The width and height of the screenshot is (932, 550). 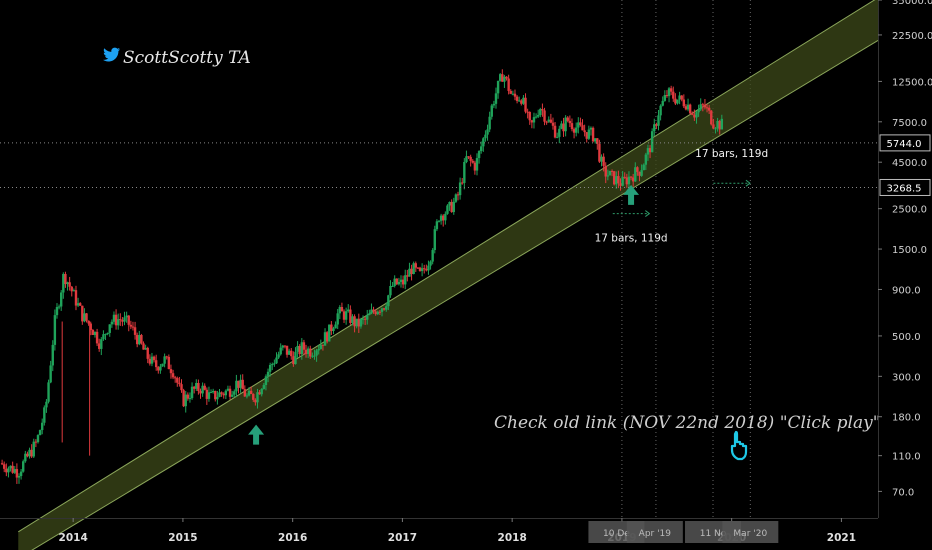 I want to click on date-marker-box, so click(x=750, y=532).